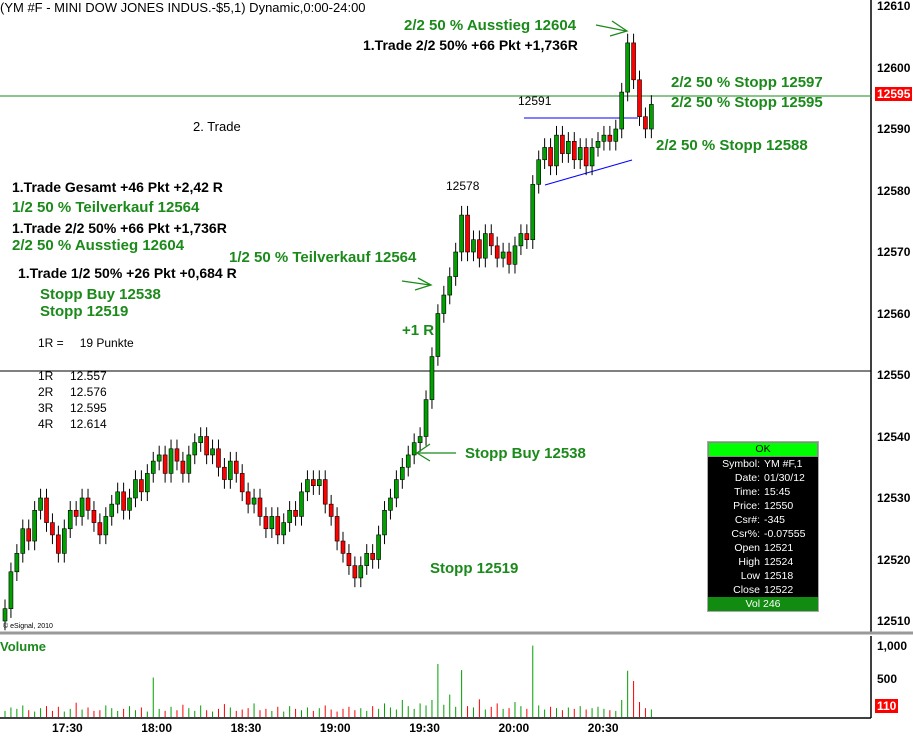 The width and height of the screenshot is (913, 738). What do you see at coordinates (72, 392) in the screenshot?
I see `r-row: 2R 12.576` at bounding box center [72, 392].